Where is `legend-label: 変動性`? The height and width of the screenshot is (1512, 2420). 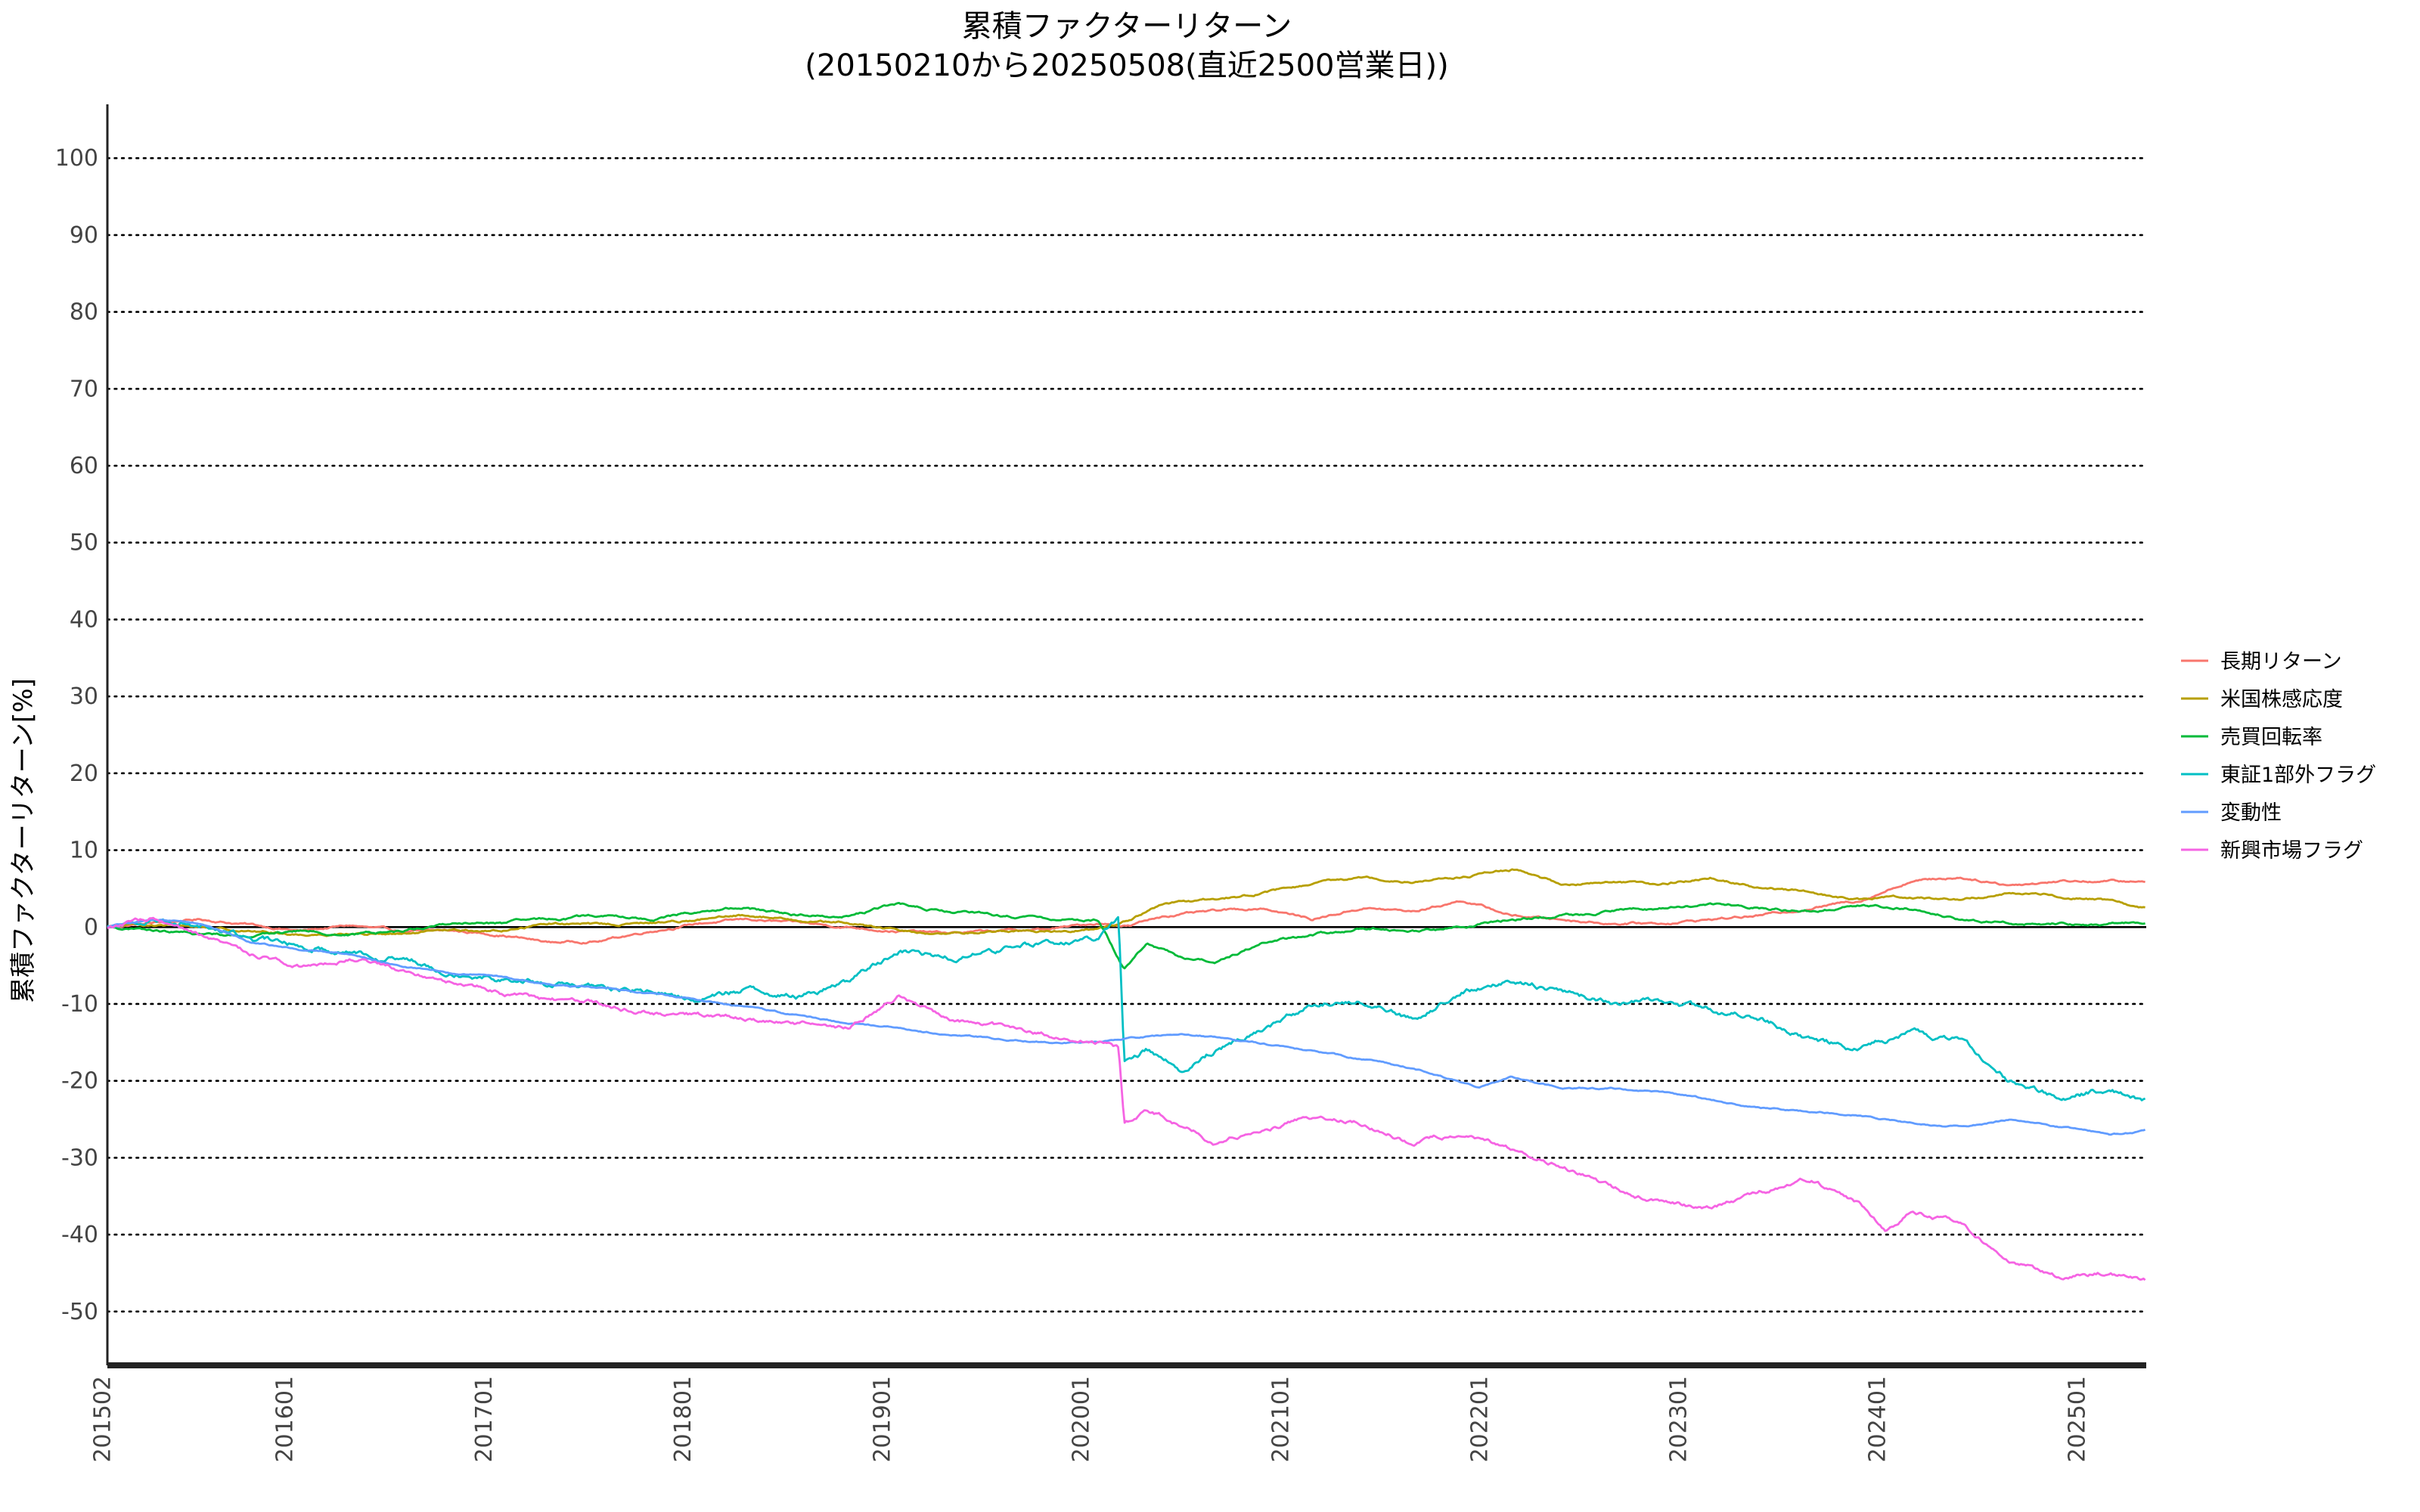
legend-label: 変動性 is located at coordinates (2251, 813).